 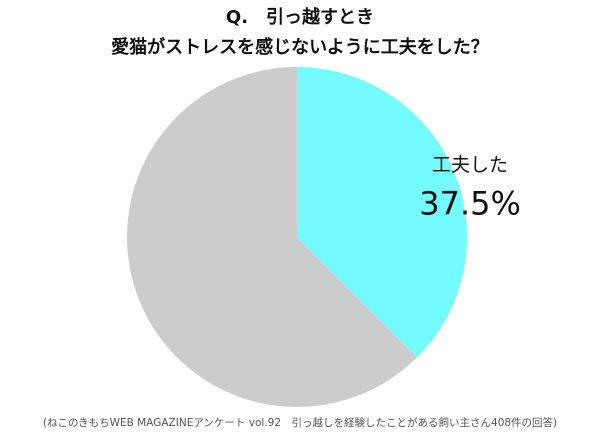 What do you see at coordinates (470, 203) in the screenshot?
I see `value-label: 37.5%` at bounding box center [470, 203].